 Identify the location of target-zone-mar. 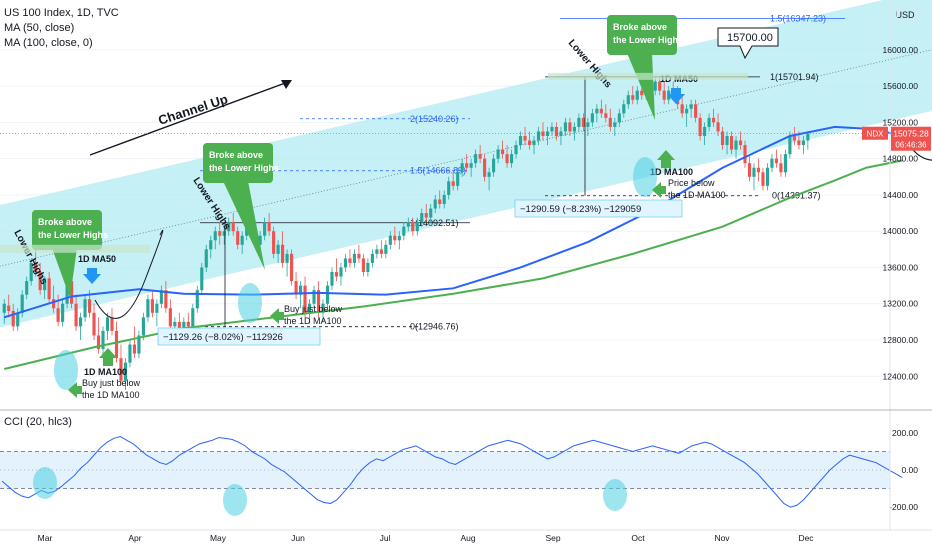
(75, 248).